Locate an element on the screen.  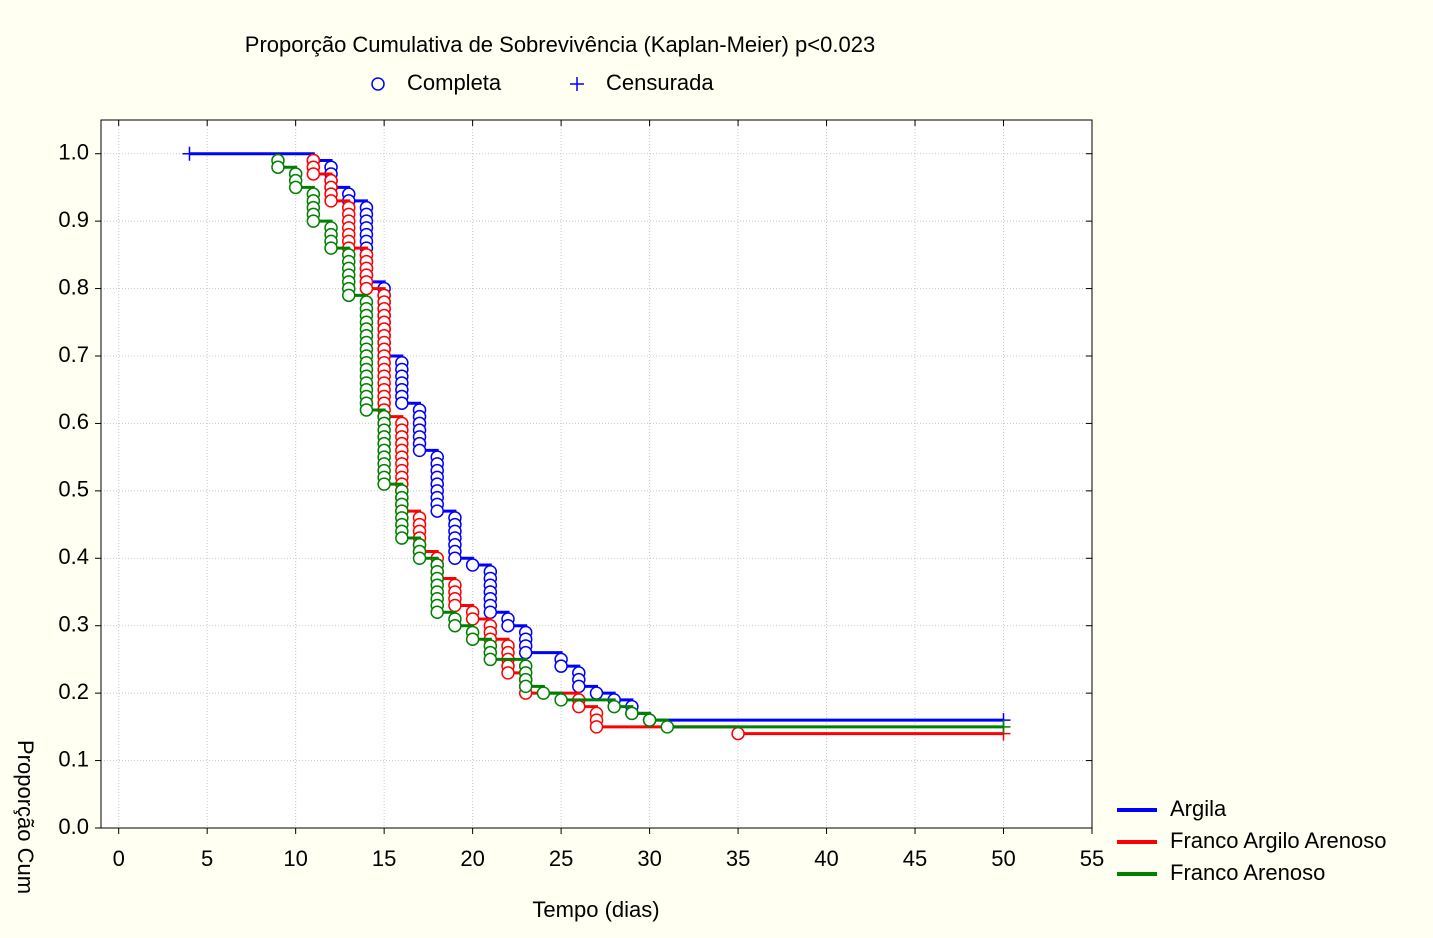
x-tick-label: 20 is located at coordinates (472, 858).